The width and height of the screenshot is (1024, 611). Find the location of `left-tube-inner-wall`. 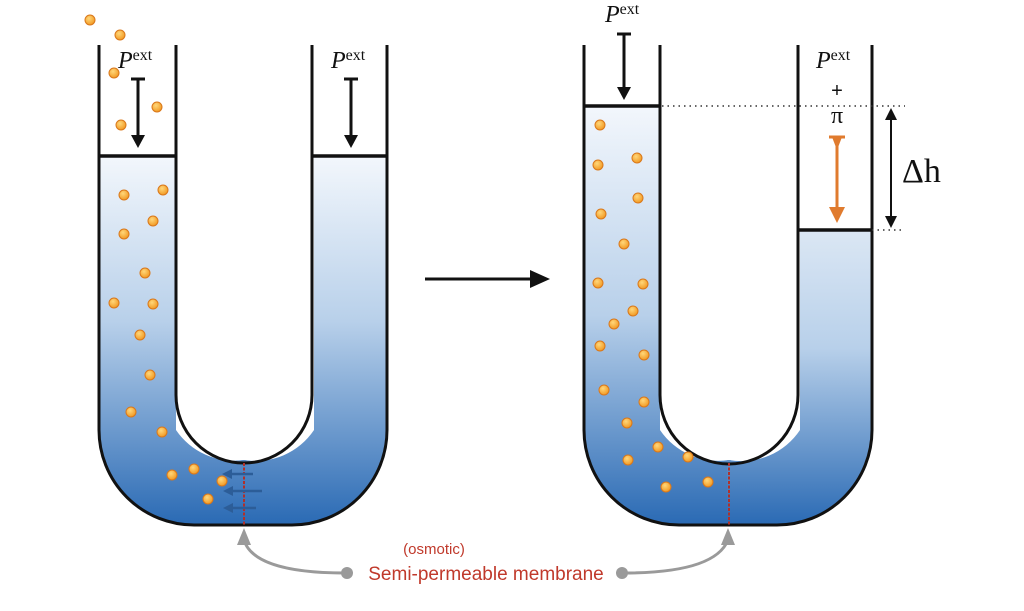

left-tube-inner-wall is located at coordinates (244, 255).